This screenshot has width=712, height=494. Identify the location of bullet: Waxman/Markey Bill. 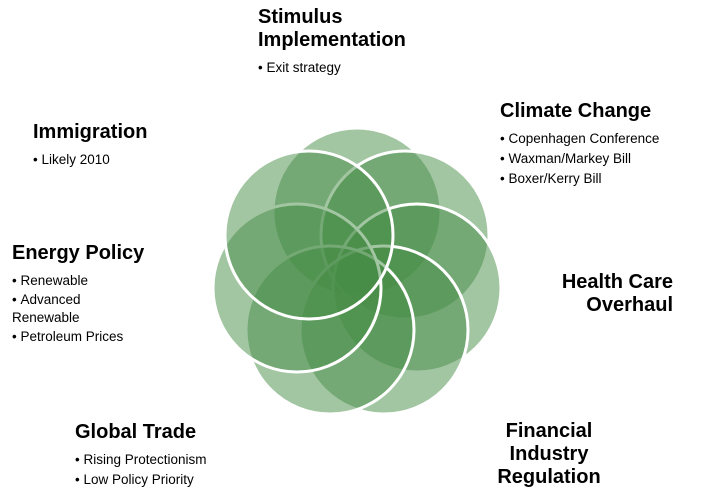
(579, 159).